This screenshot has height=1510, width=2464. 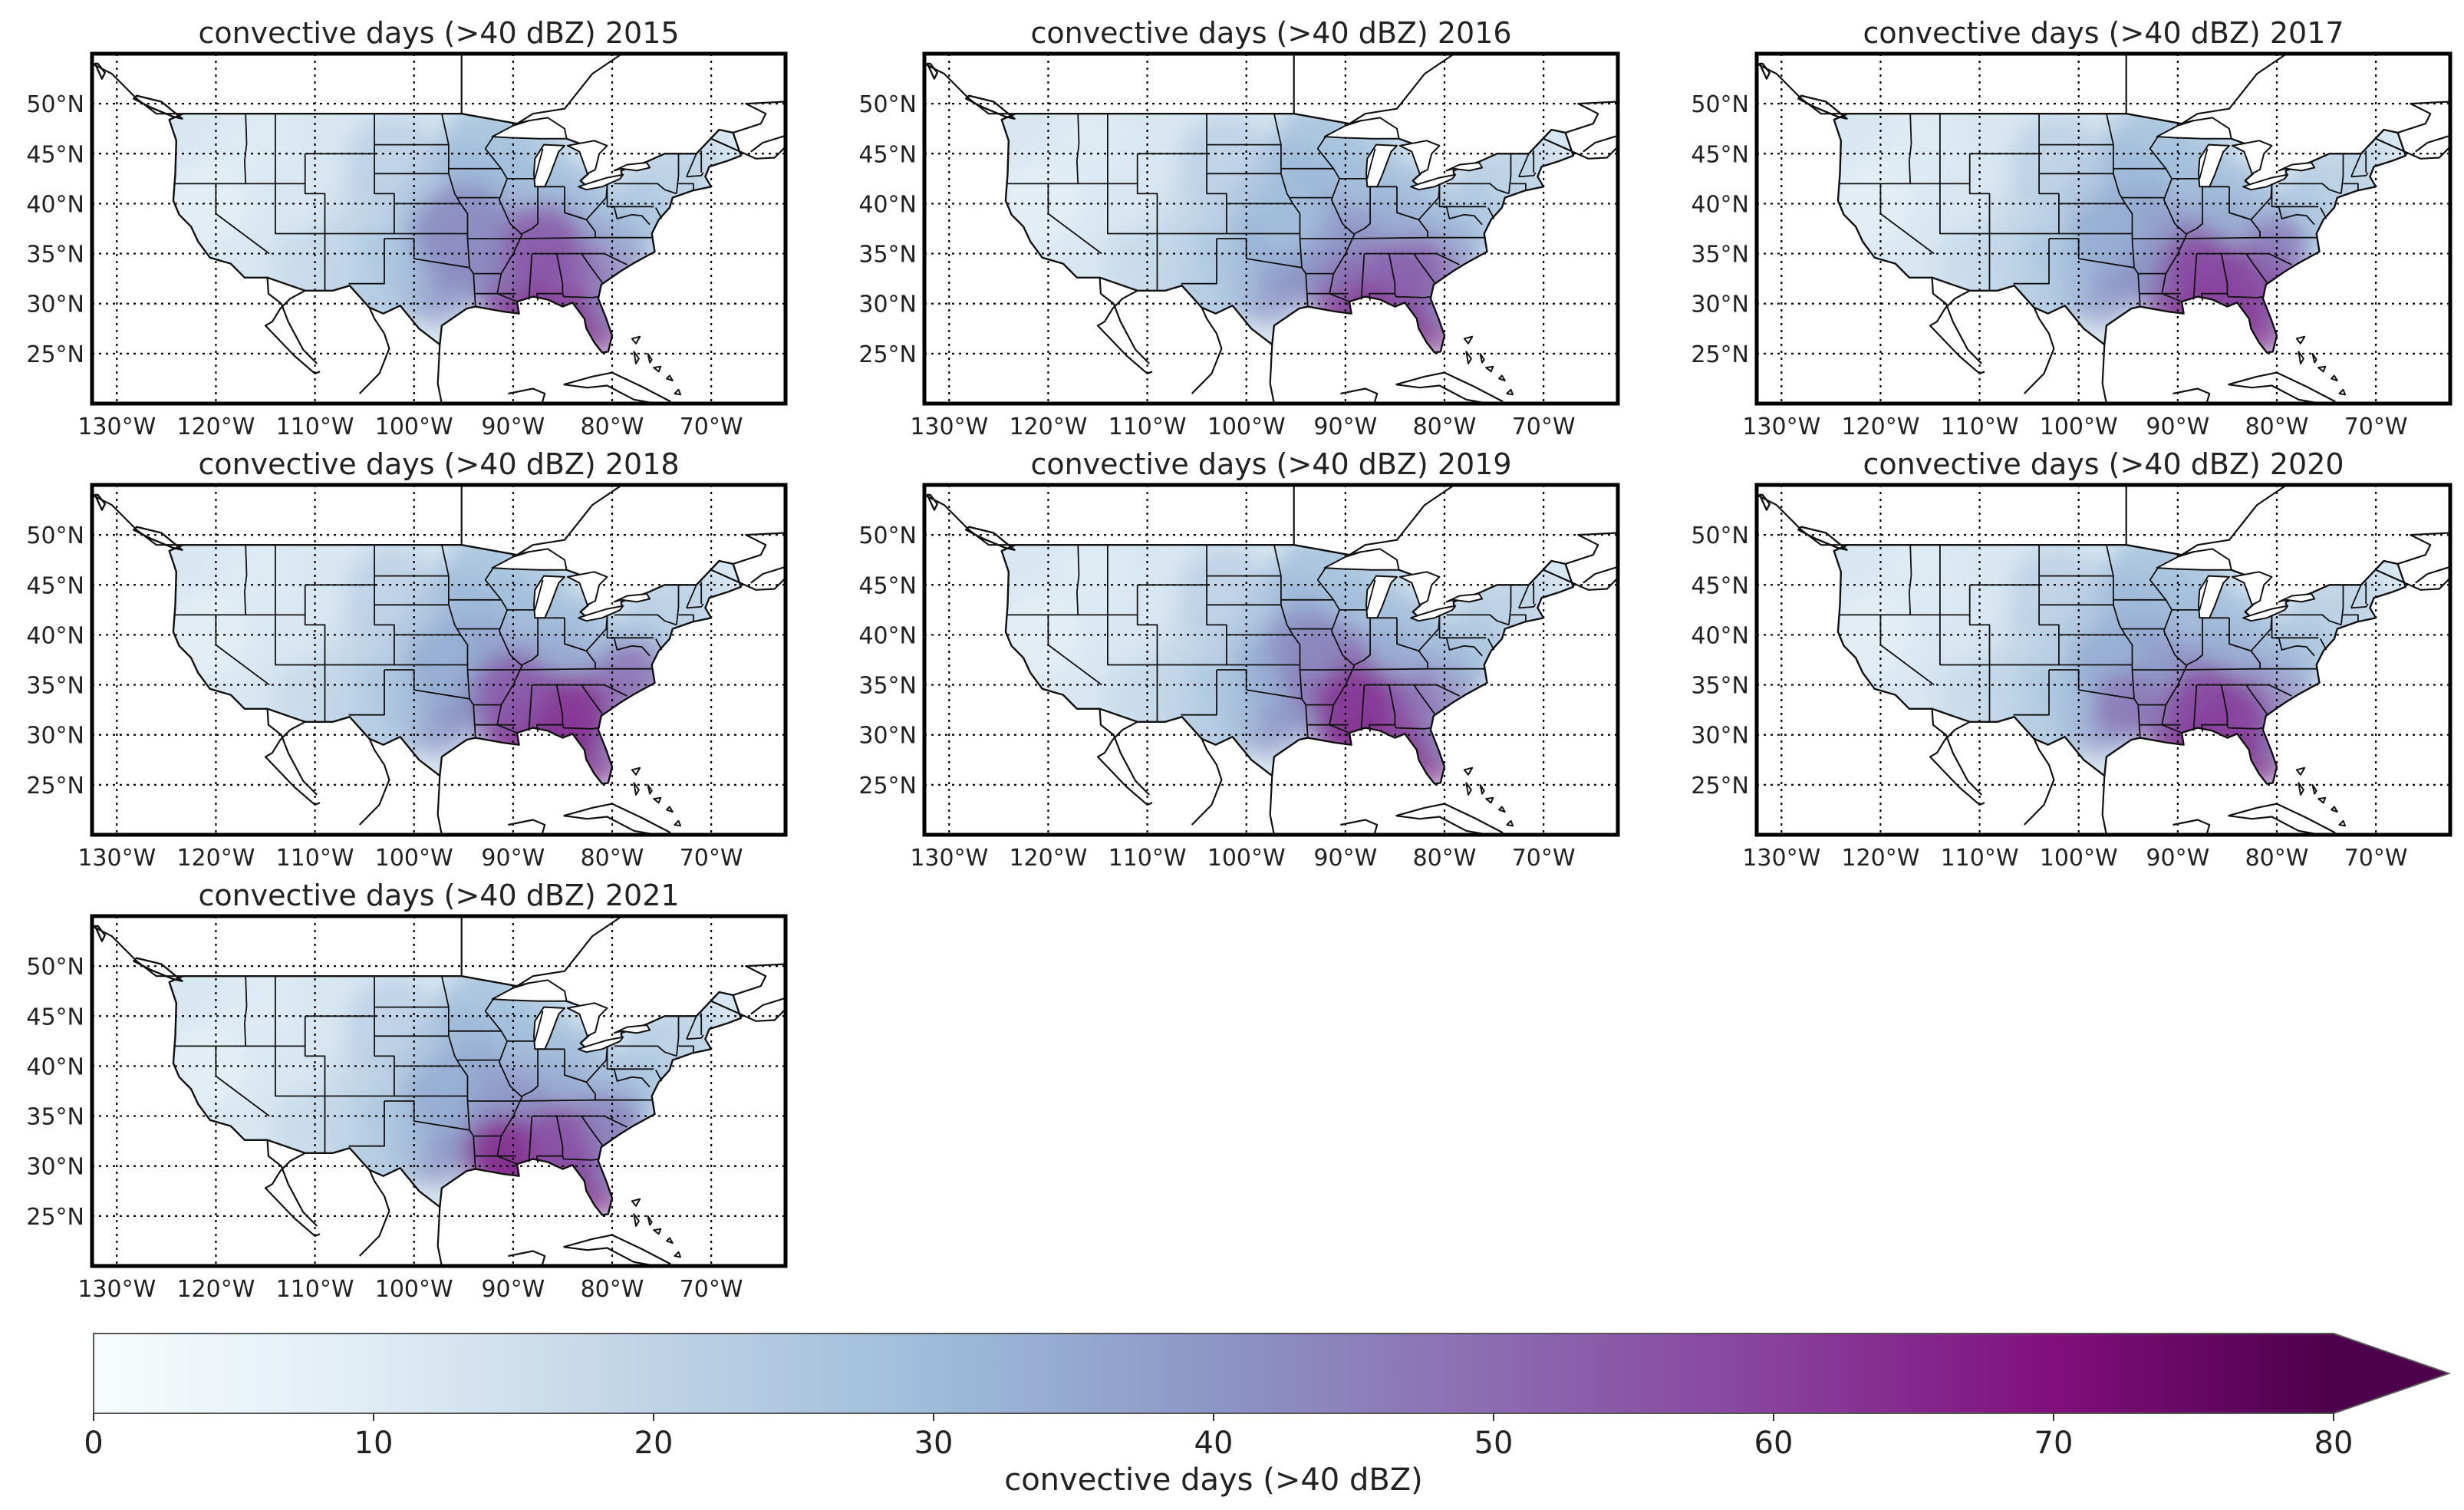 What do you see at coordinates (1214, 1374) in the screenshot?
I see `colorbar-gradient` at bounding box center [1214, 1374].